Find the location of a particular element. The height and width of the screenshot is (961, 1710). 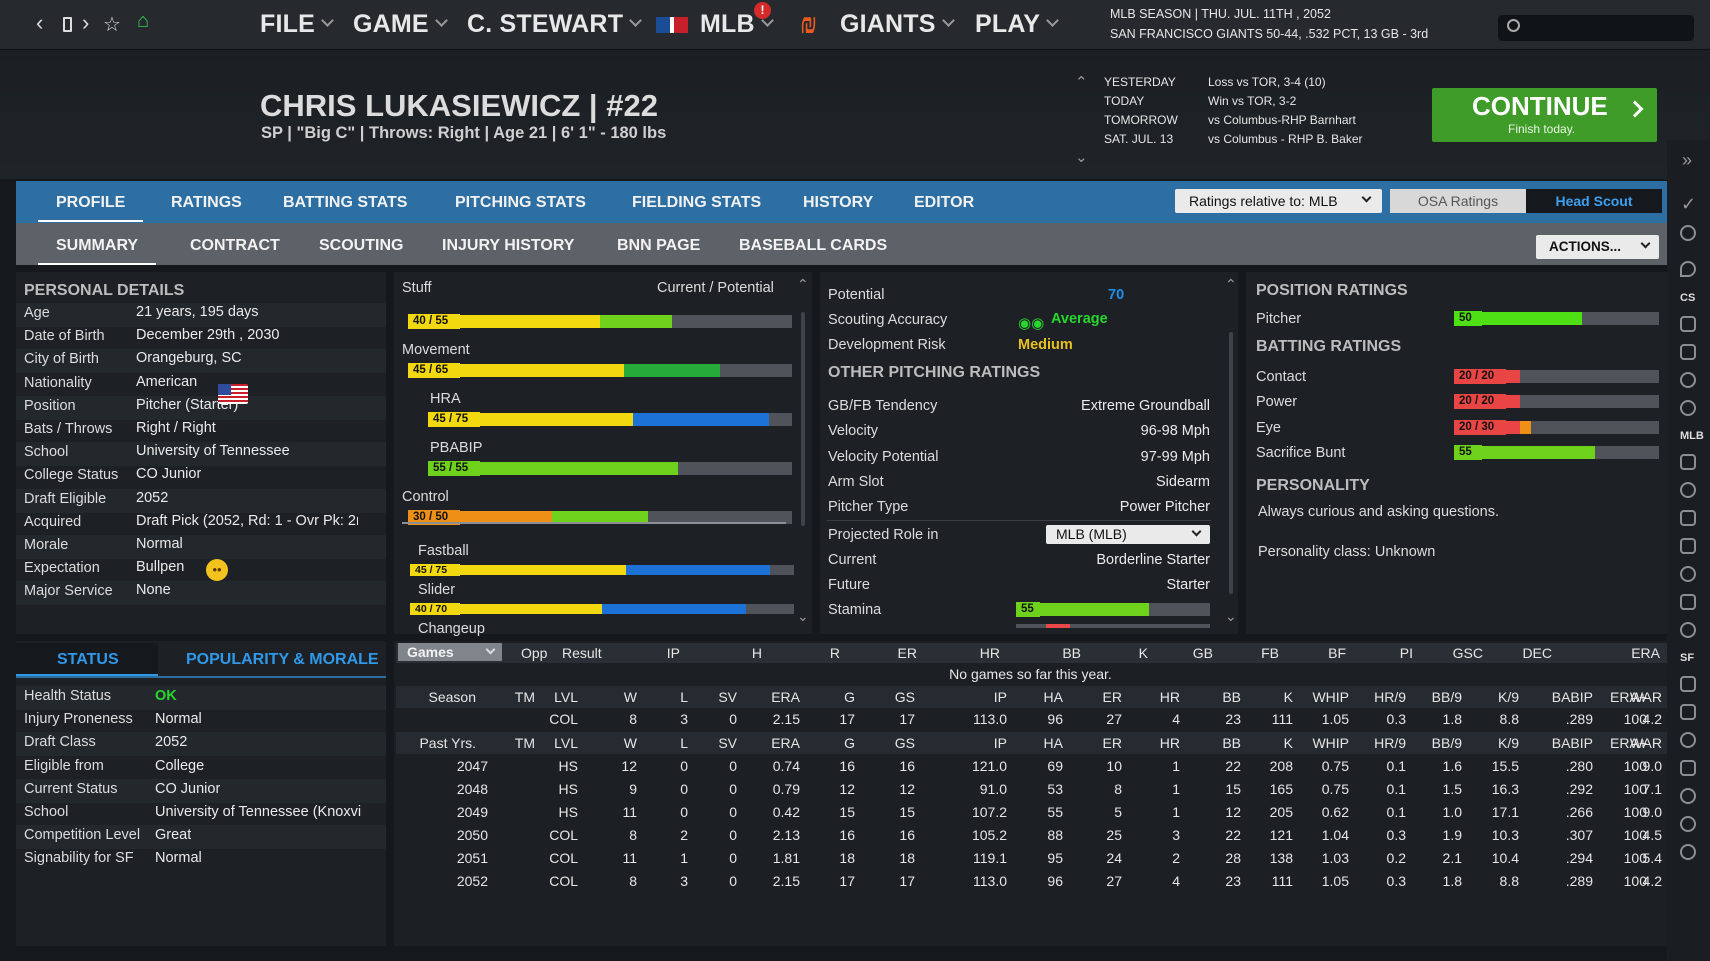

globe-icon is located at coordinates (1688, 233).